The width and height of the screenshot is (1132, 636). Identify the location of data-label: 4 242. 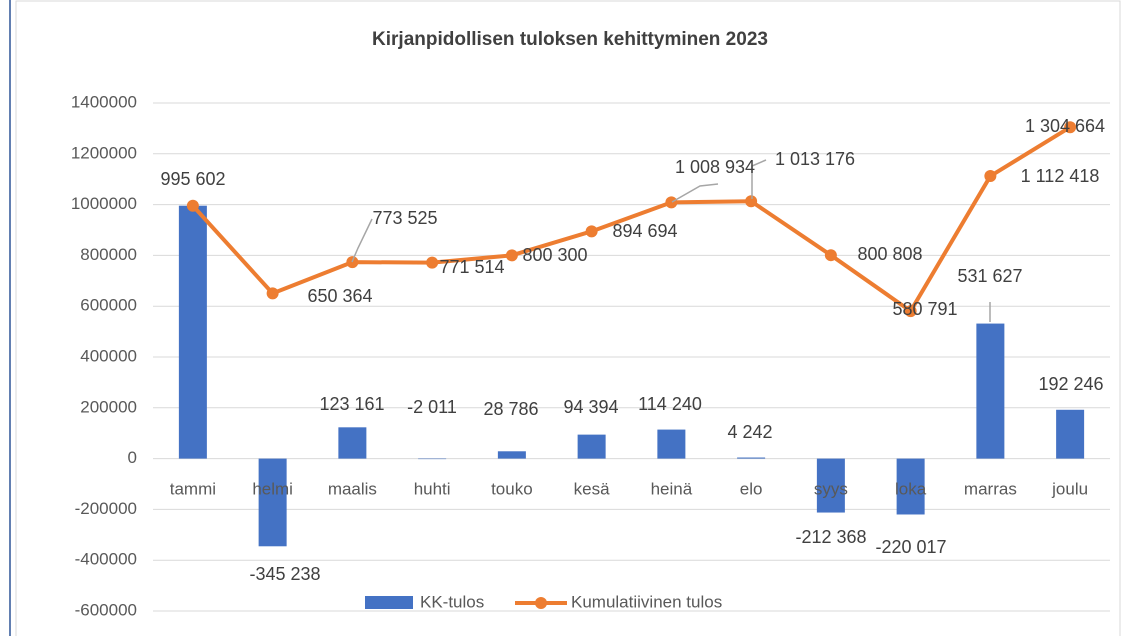
(749, 432).